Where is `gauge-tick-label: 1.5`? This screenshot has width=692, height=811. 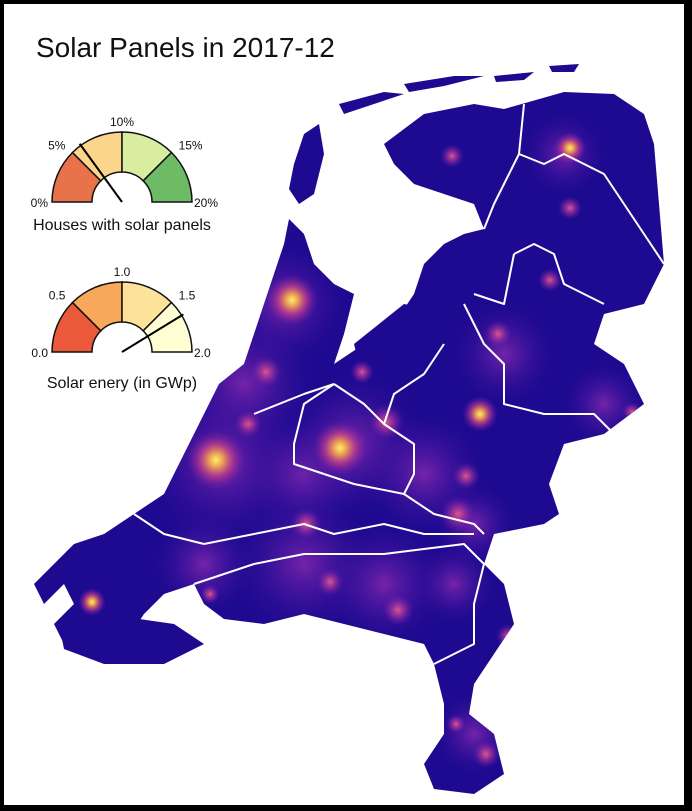 gauge-tick-label: 1.5 is located at coordinates (187, 295).